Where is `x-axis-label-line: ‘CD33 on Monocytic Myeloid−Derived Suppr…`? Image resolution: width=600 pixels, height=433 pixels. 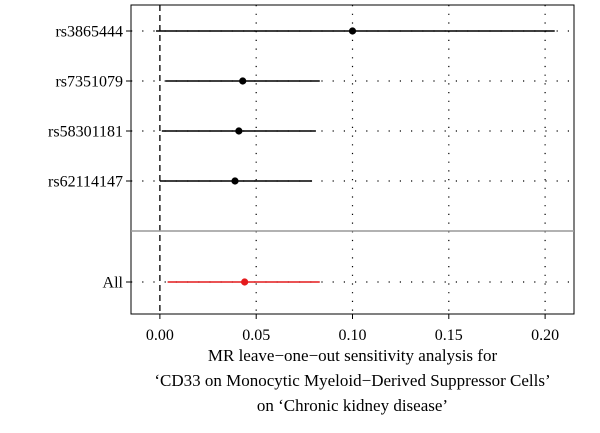 x-axis-label-line: ‘CD33 on Monocytic Myeloid−Derived Suppr… is located at coordinates (352, 380).